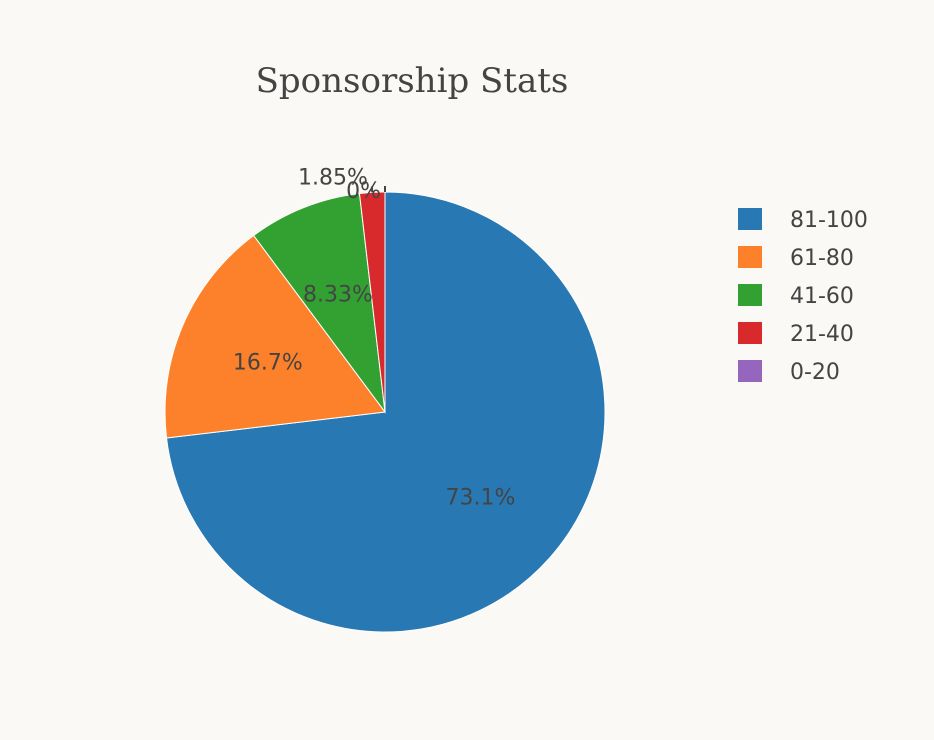  What do you see at coordinates (829, 220) in the screenshot?
I see `legend-label-81-100: 81-100` at bounding box center [829, 220].